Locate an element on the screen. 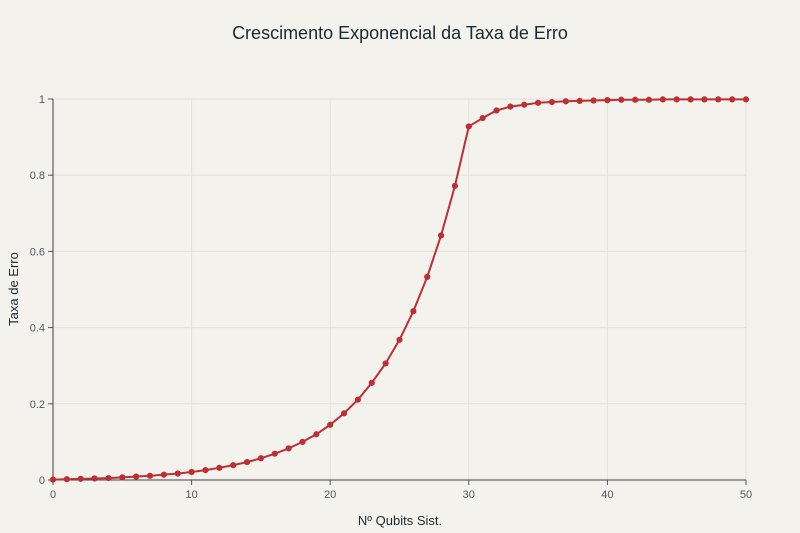  x-axis-label: Nº Qubits Sist. is located at coordinates (400, 520).